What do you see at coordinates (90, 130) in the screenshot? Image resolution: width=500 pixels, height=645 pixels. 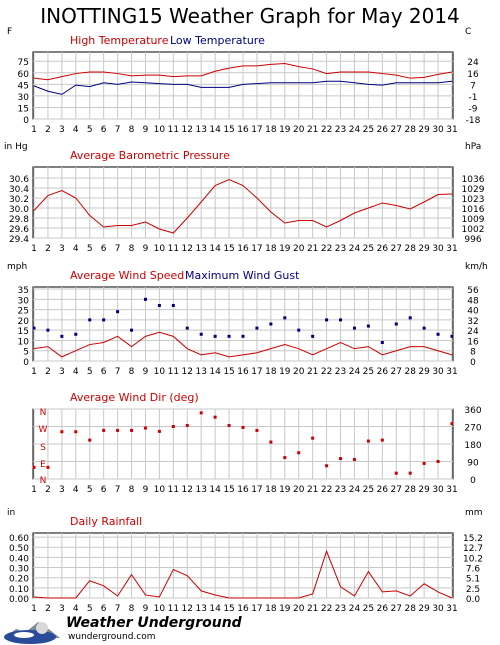 I see `x-tick-label: 5` at bounding box center [90, 130].